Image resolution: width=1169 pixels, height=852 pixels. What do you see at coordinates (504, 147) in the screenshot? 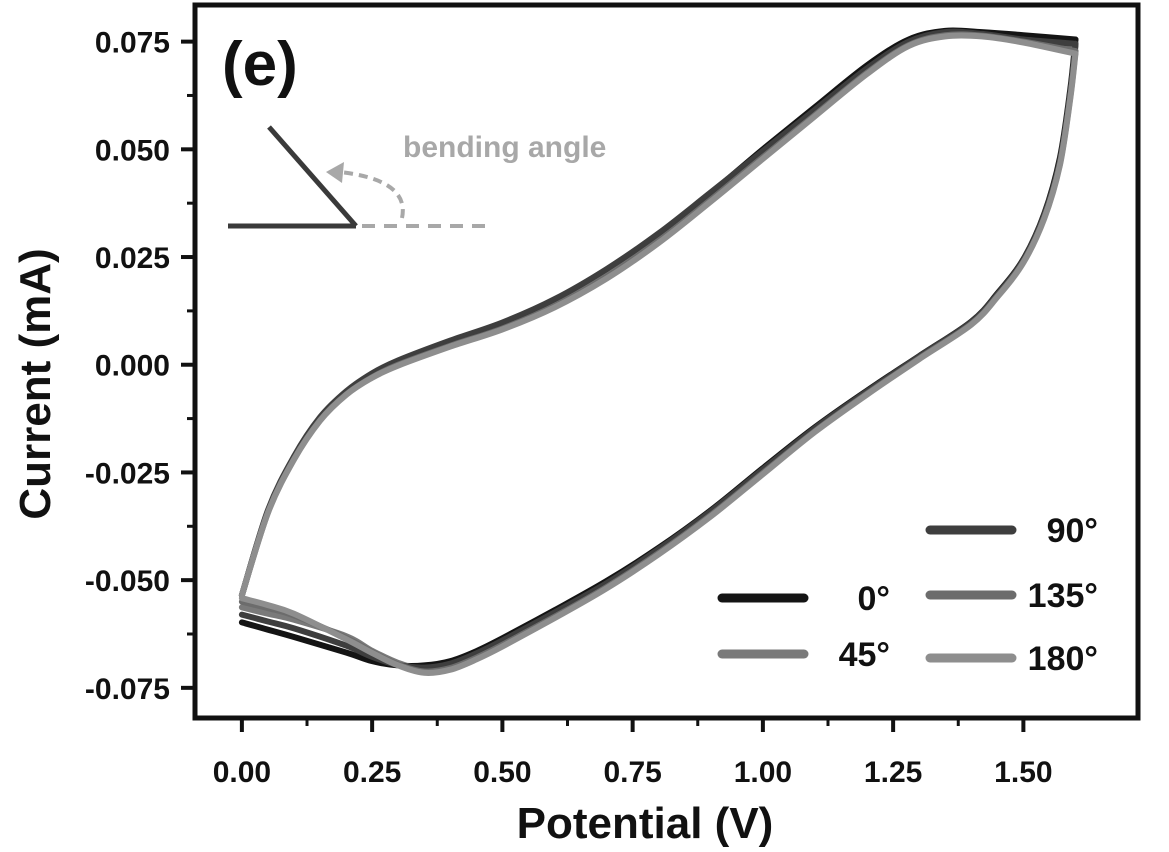
I see `bending-angle-label: bending angle` at bounding box center [504, 147].